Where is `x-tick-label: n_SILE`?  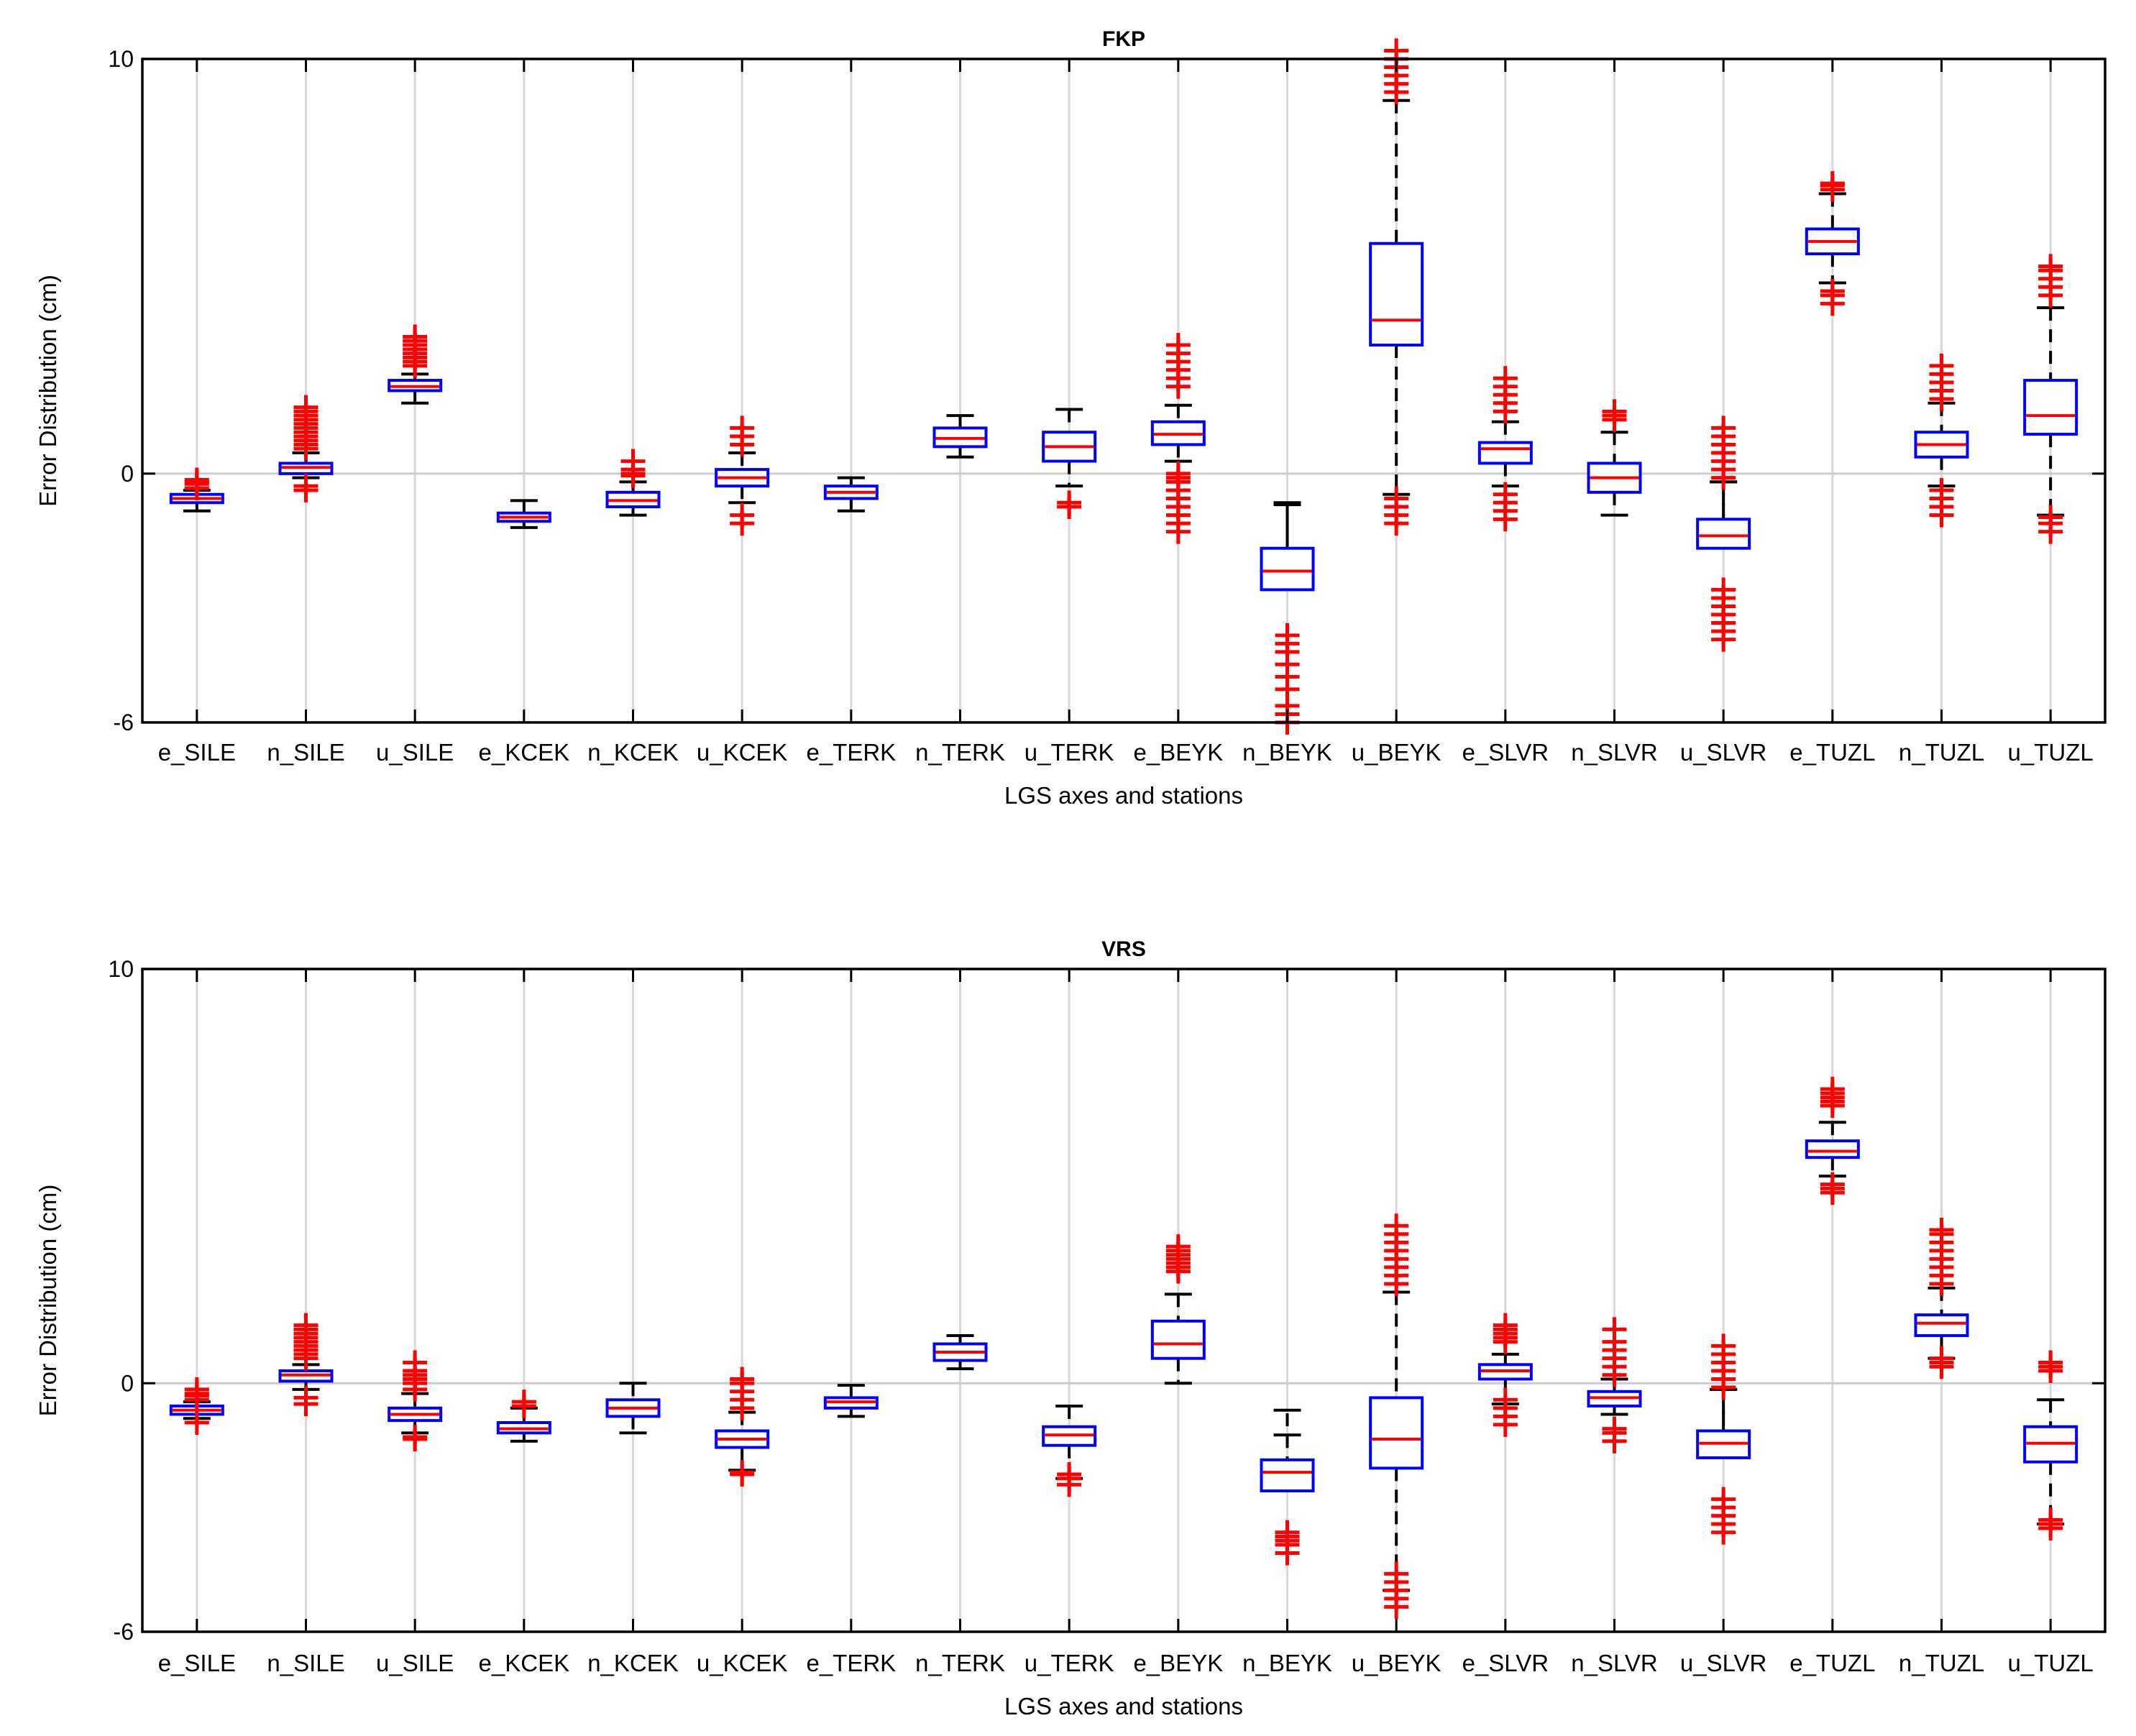
x-tick-label: n_SILE is located at coordinates (305, 753).